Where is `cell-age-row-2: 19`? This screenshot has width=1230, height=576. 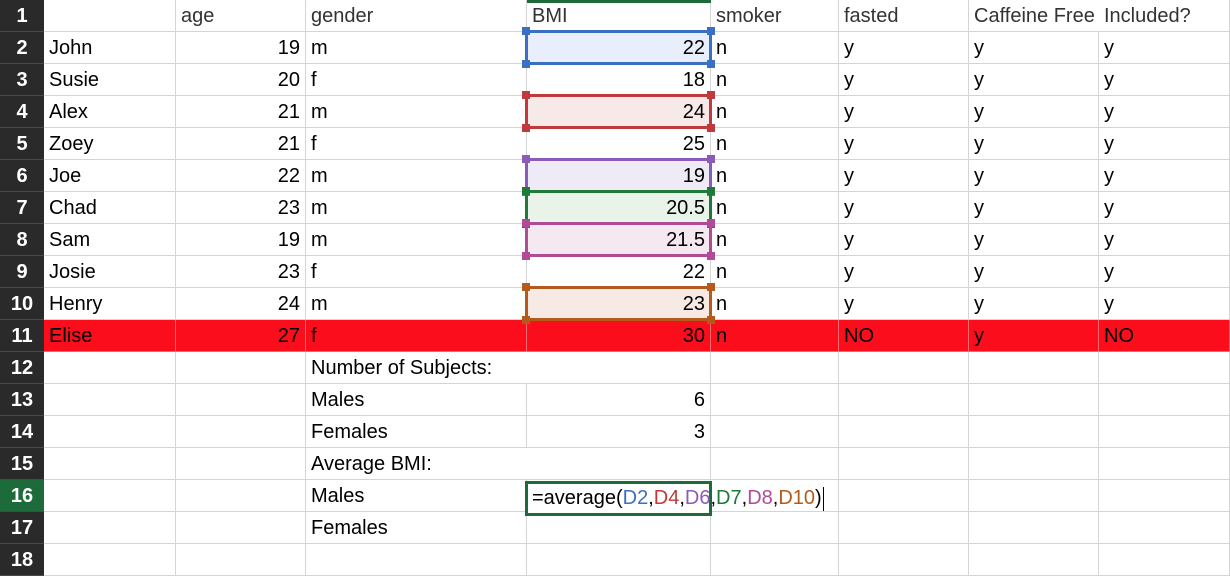 cell-age-row-2: 19 is located at coordinates (241, 48).